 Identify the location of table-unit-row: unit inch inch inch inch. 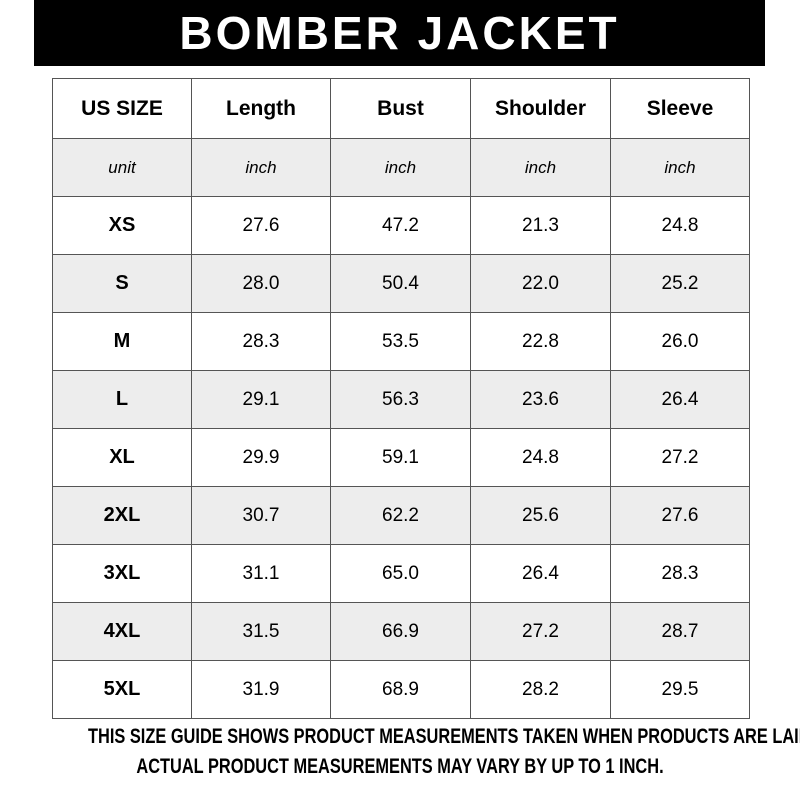
(401, 167).